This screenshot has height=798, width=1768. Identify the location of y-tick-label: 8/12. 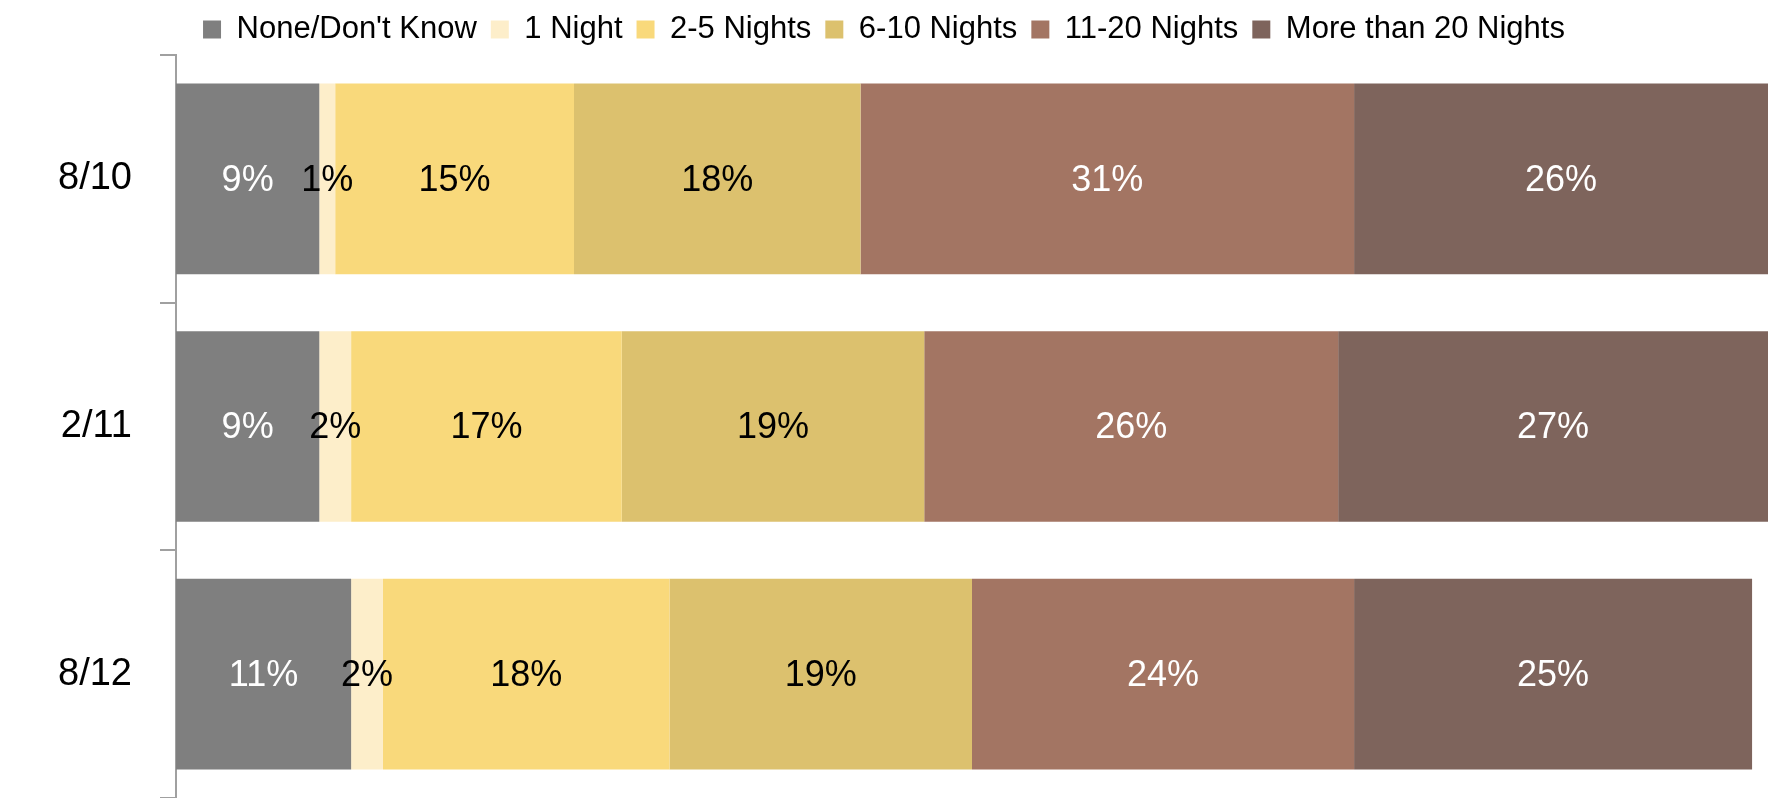
(95, 671).